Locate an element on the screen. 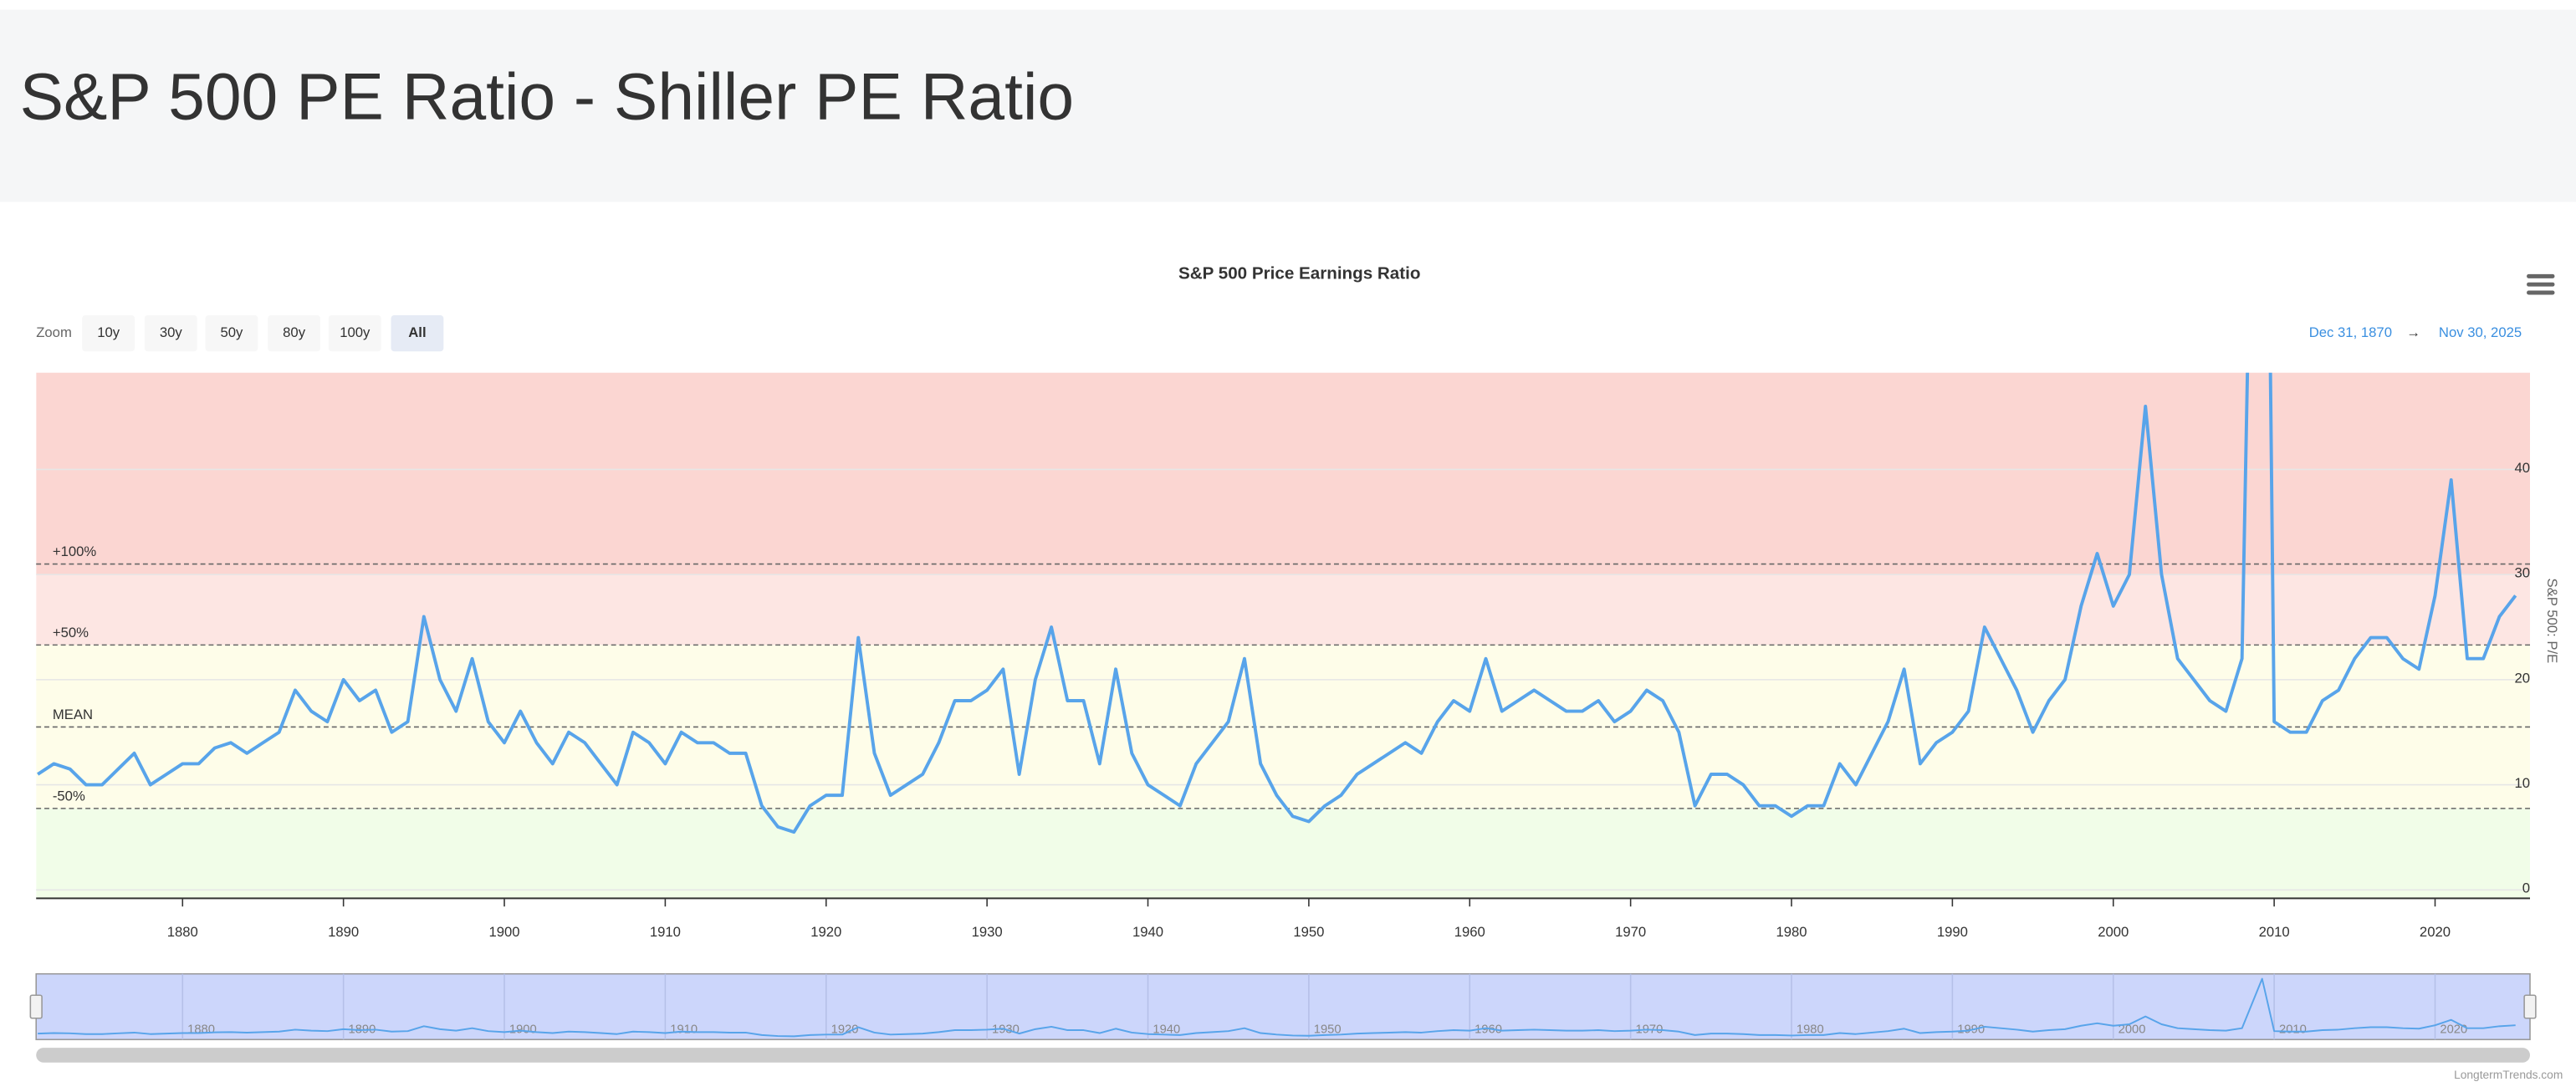 The height and width of the screenshot is (1092, 2576). navigator-tick-label: 1900 is located at coordinates (523, 1029).